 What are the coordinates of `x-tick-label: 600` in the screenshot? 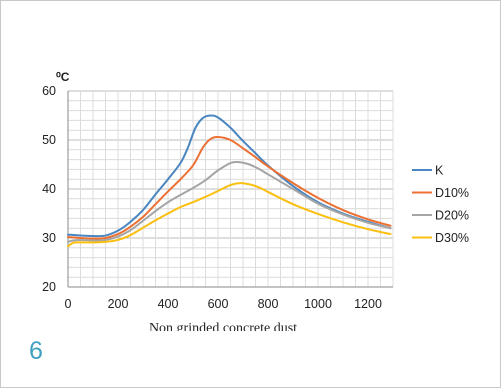 It's located at (218, 304).